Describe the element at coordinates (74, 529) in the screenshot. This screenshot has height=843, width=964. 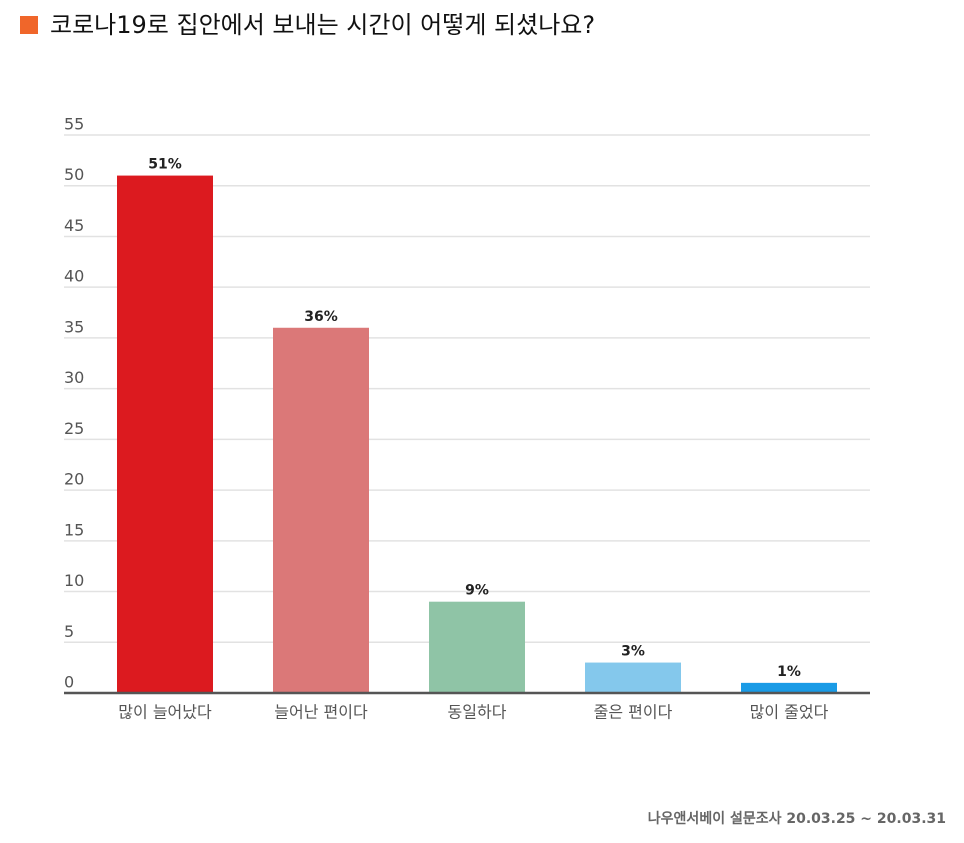
I see `y-tick-label: 15` at that location.